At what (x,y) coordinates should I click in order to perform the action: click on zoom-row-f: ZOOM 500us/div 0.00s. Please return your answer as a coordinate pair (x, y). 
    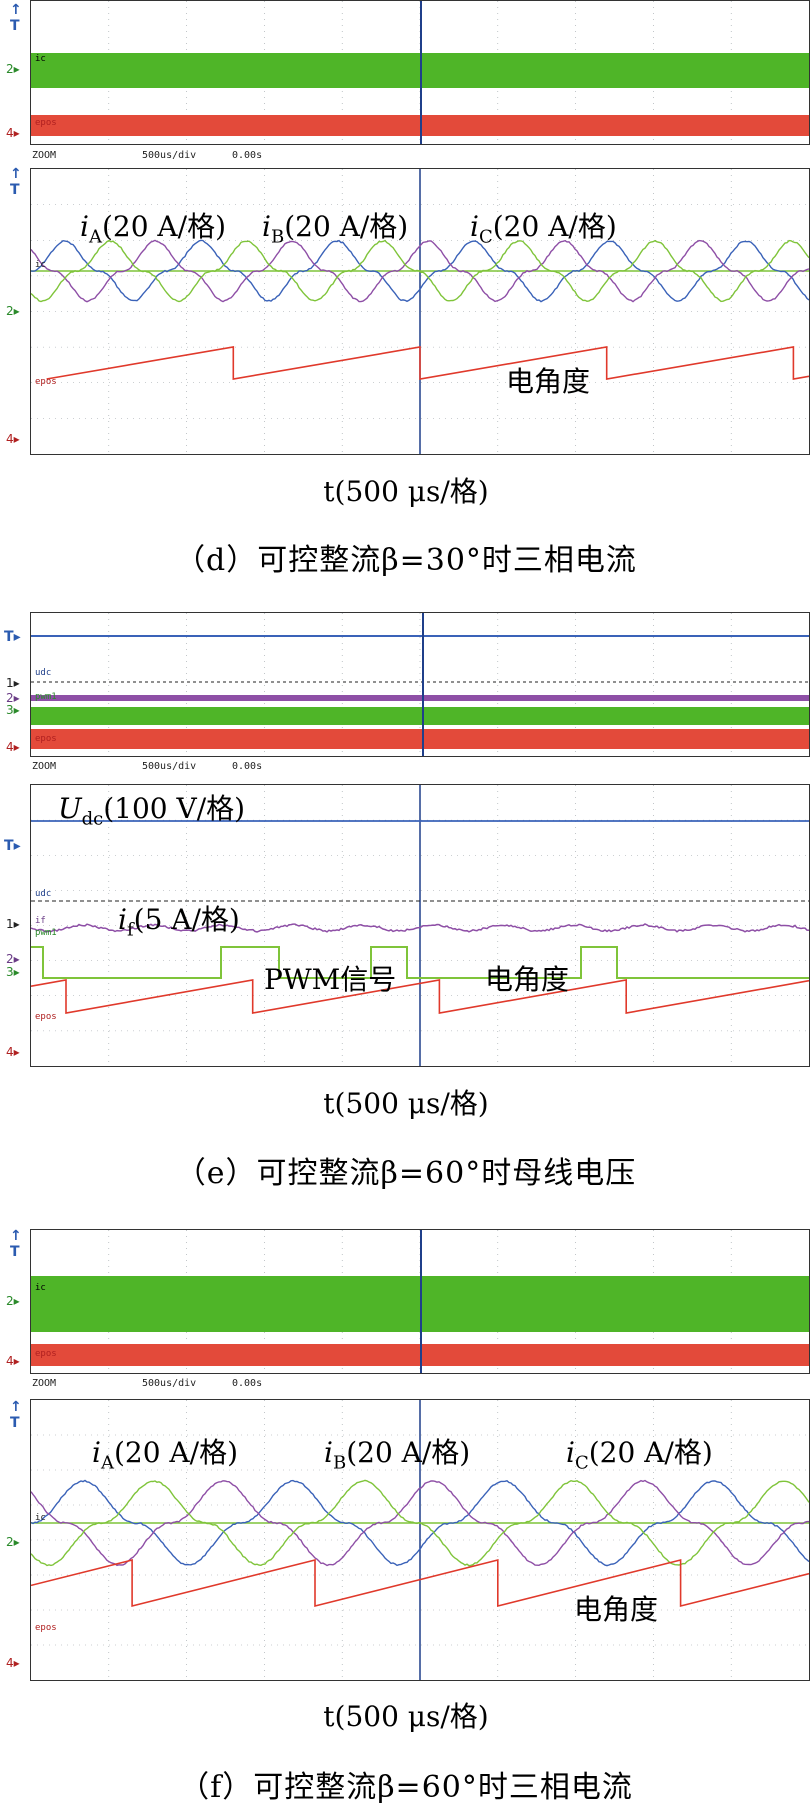
    Looking at the image, I should click on (332, 1385).